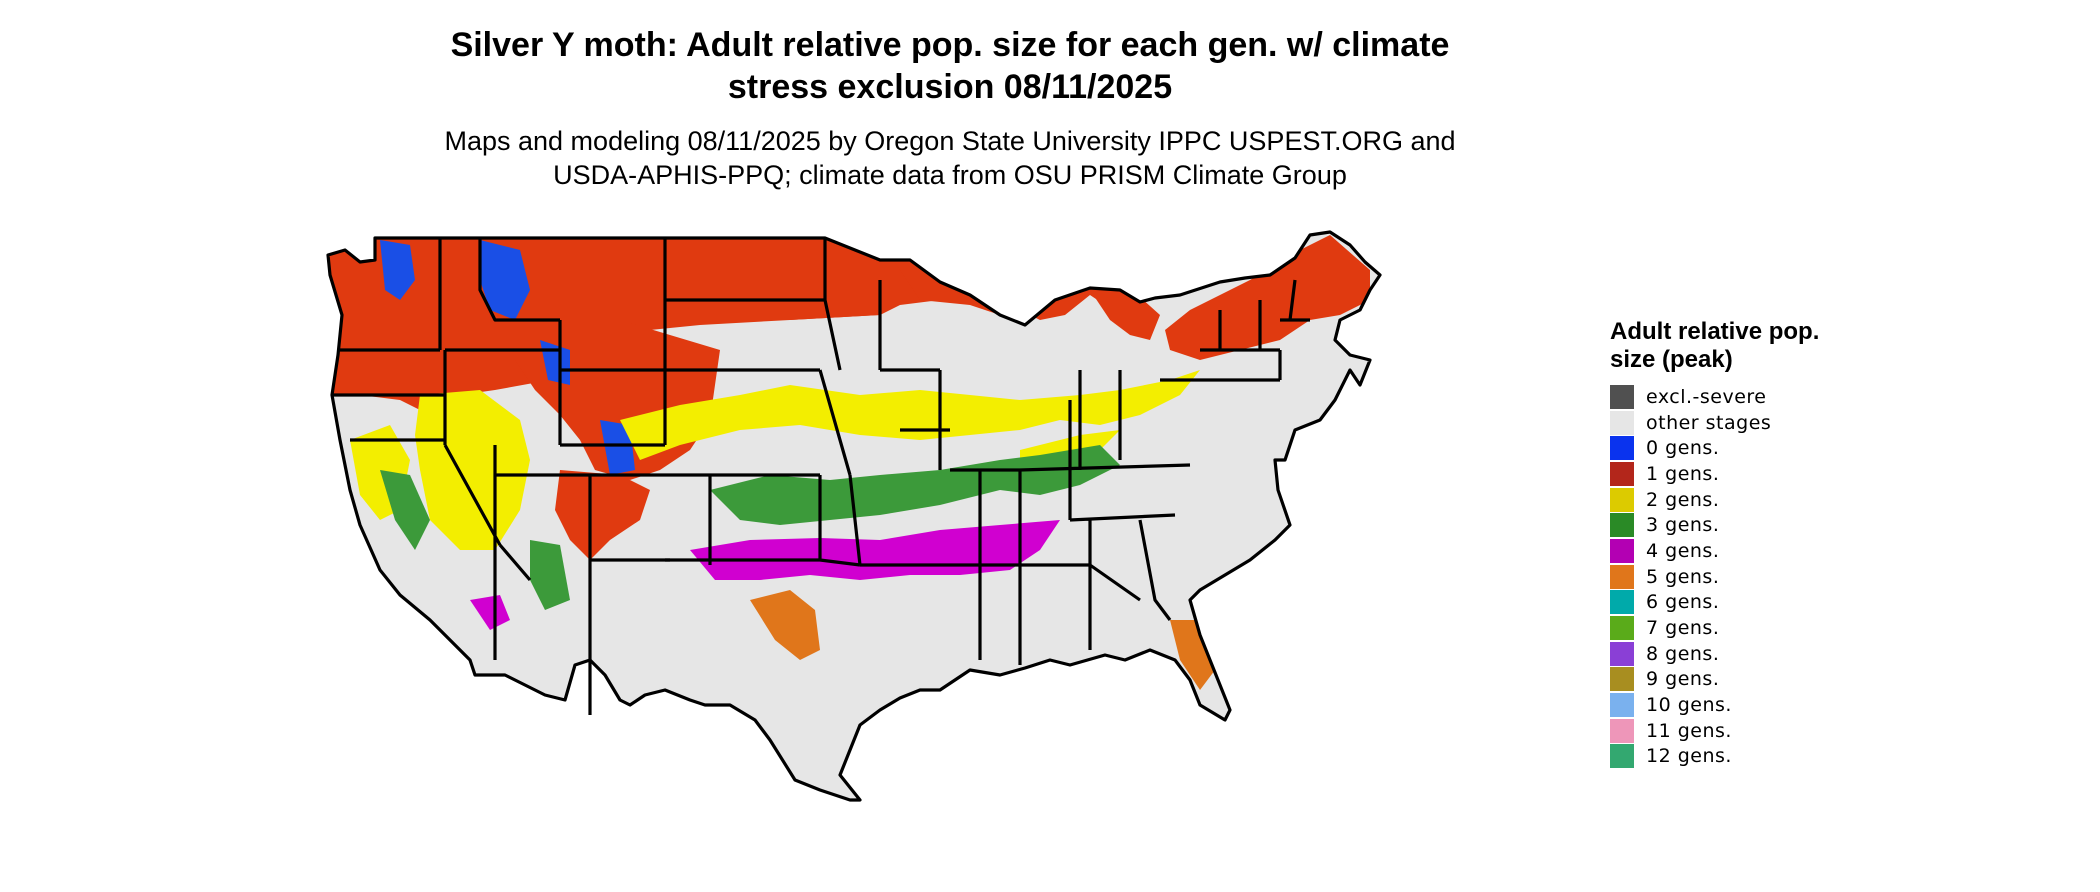 The image size is (2100, 892). Describe the element at coordinates (617, 447) in the screenshot. I see `zone-0-gen-colorado` at that location.